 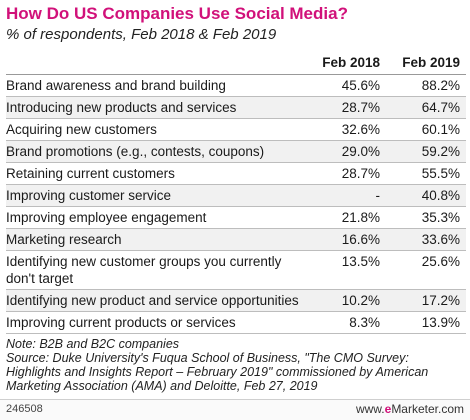 I want to click on value-feb-2019: 35.3%, so click(x=426, y=217).